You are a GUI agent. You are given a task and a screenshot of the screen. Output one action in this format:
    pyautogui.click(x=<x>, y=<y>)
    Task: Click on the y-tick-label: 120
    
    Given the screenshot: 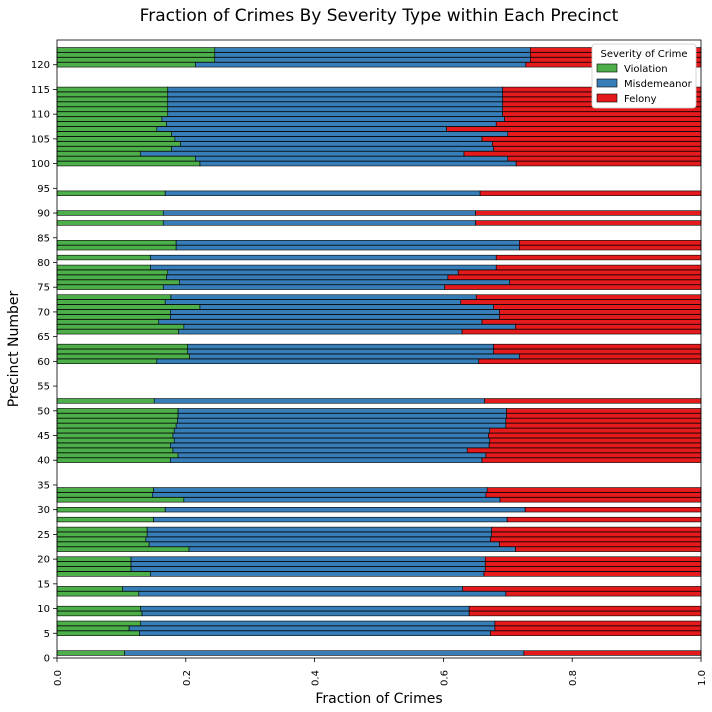 What is the action you would take?
    pyautogui.click(x=40, y=65)
    